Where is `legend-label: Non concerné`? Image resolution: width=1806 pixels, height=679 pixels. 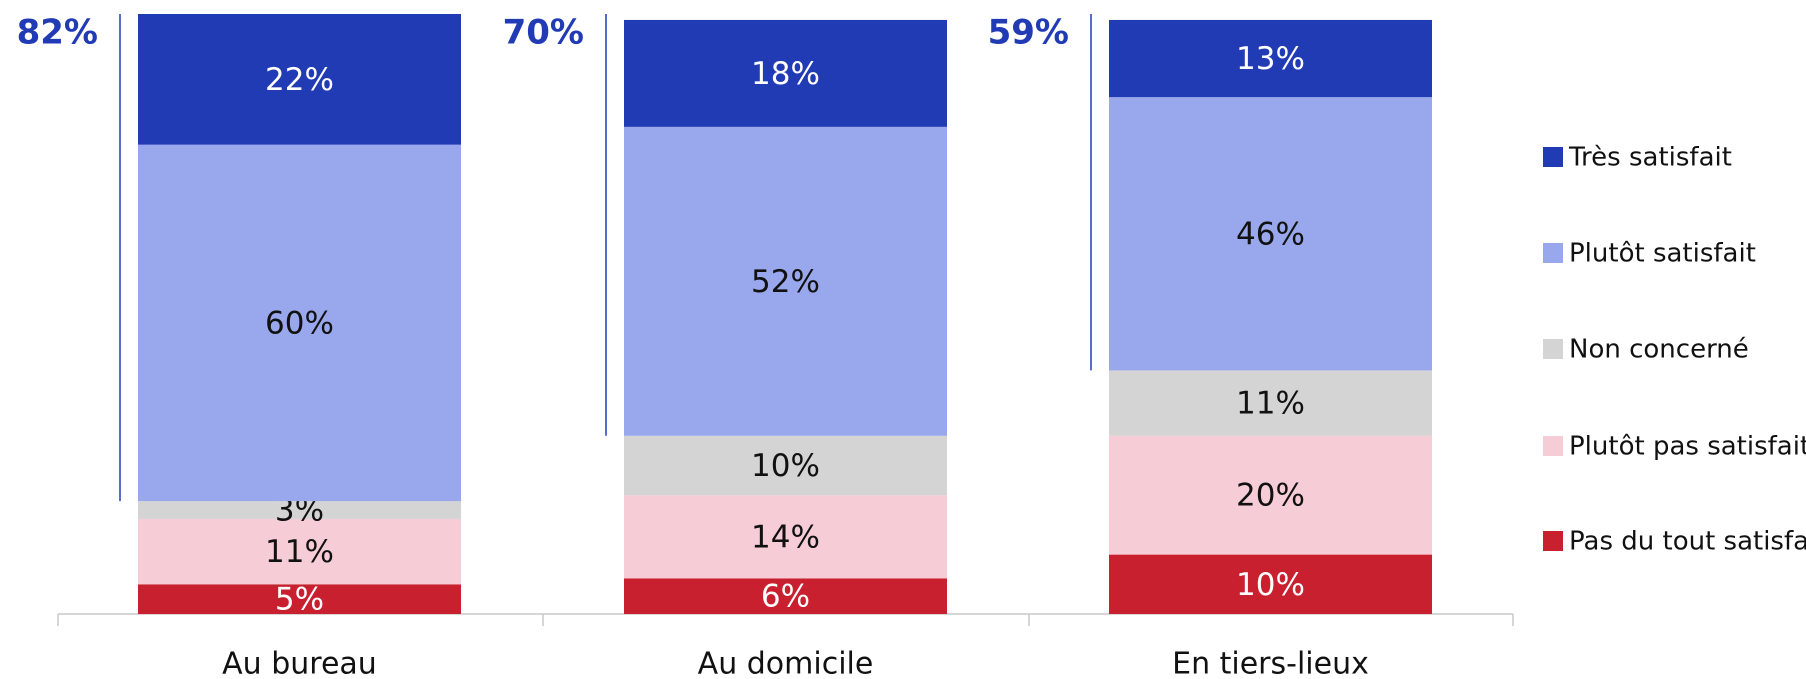 legend-label: Non concerné is located at coordinates (1659, 350).